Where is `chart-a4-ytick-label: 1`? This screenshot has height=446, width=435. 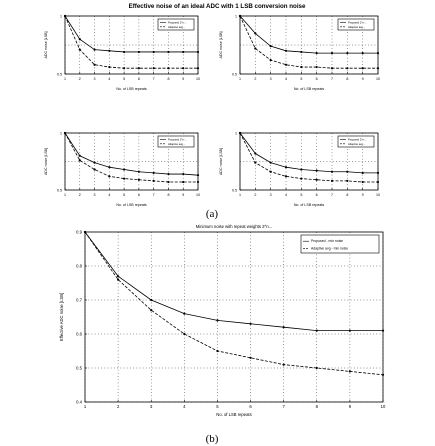 chart-a4-ytick-label: 1 is located at coordinates (236, 134).